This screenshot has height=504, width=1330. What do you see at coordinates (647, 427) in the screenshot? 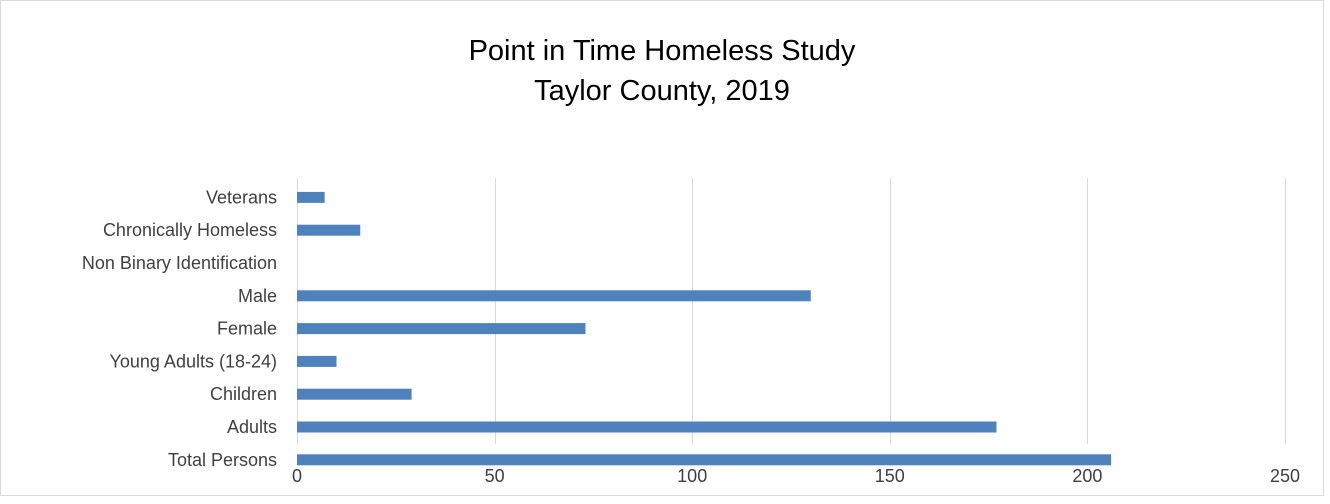
I see `bar-adults` at bounding box center [647, 427].